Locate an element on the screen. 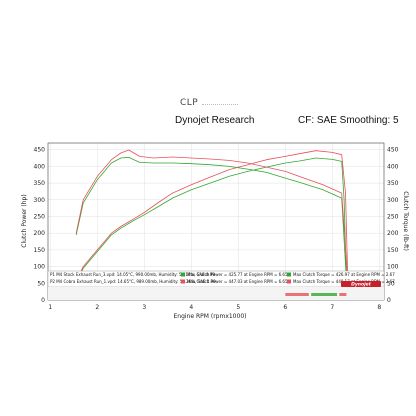 Image resolution: width=416 pixels, height=416 pixels. y-tick-label-right: 400 is located at coordinates (393, 166).